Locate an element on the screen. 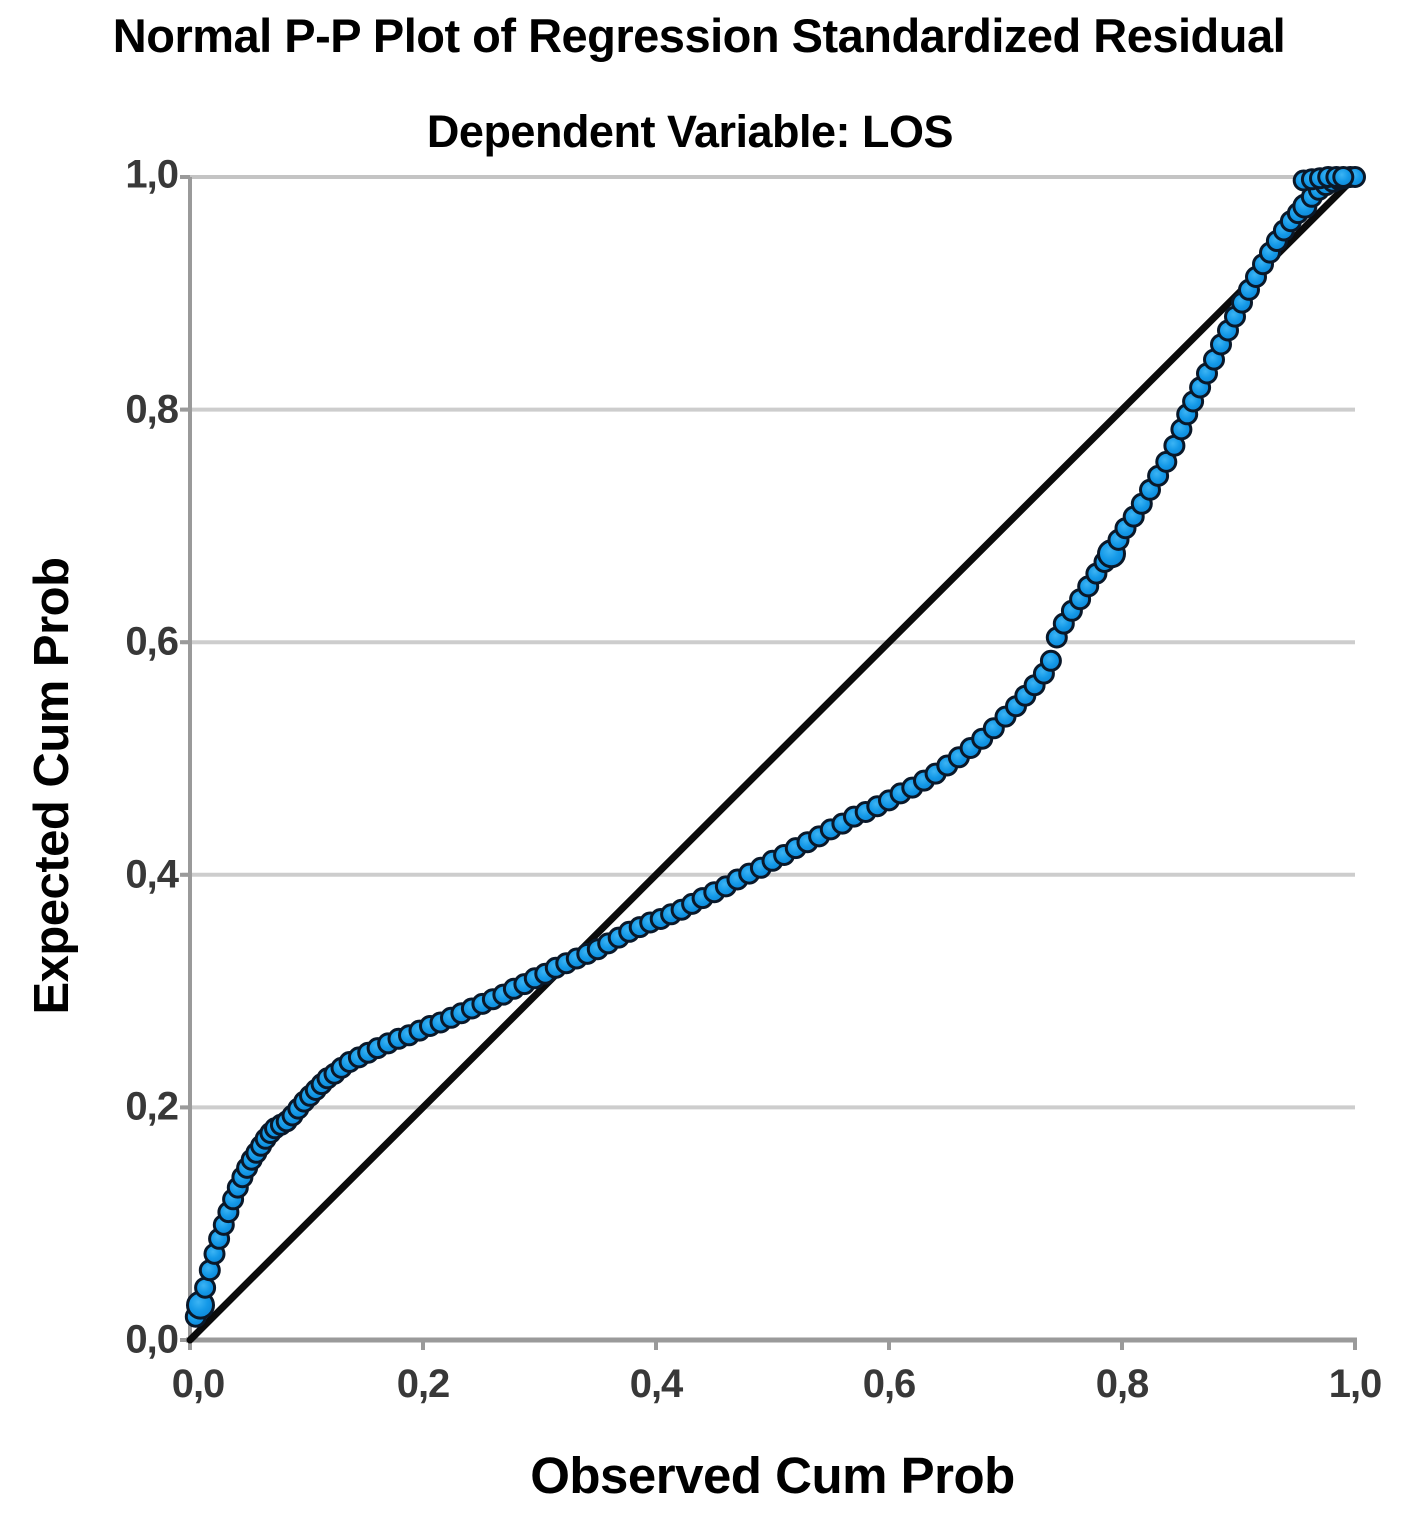  x-tick-label: 0,4 is located at coordinates (656, 1384).